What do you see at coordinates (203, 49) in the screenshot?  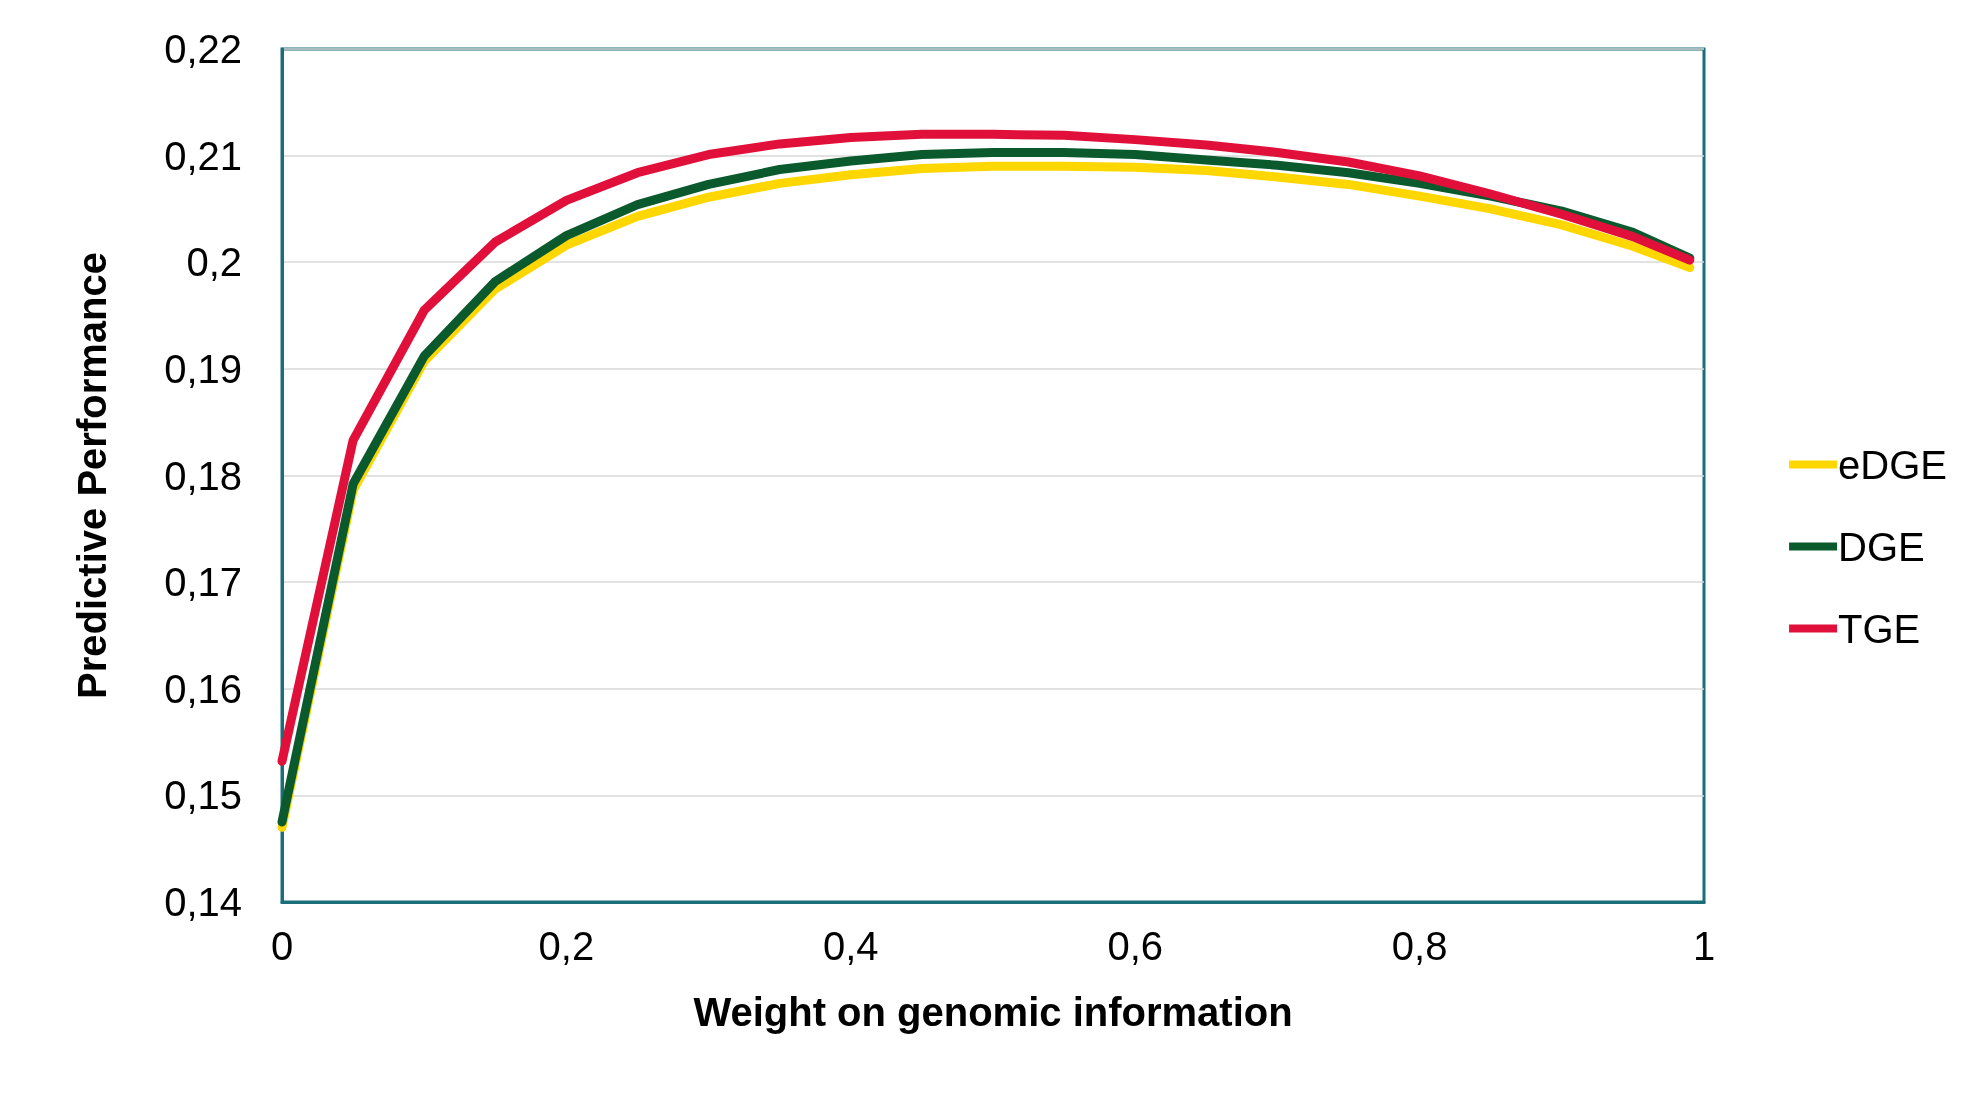 I see `y-tick-label: 0,22` at bounding box center [203, 49].